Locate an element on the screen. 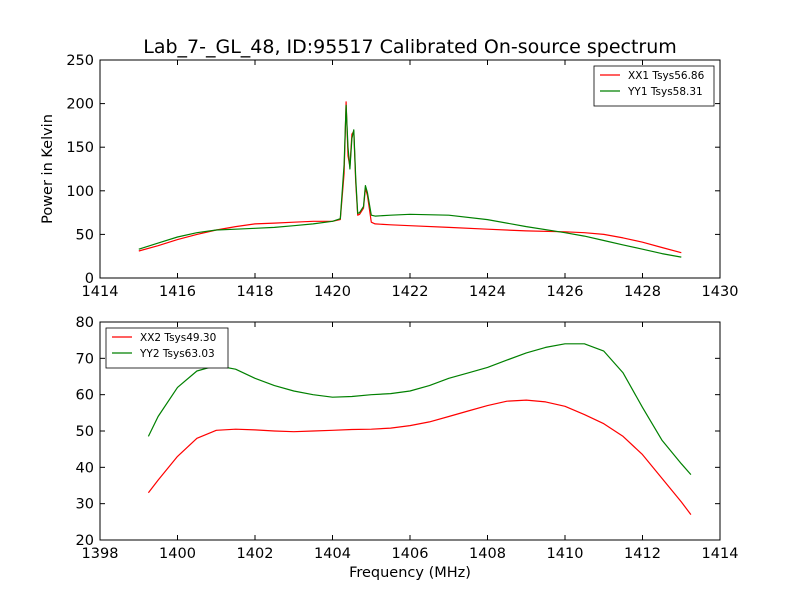 The height and width of the screenshot is (600, 800). legend: XX1 Tsys56.86 YY1 Tsys58.31 is located at coordinates (654, 86).